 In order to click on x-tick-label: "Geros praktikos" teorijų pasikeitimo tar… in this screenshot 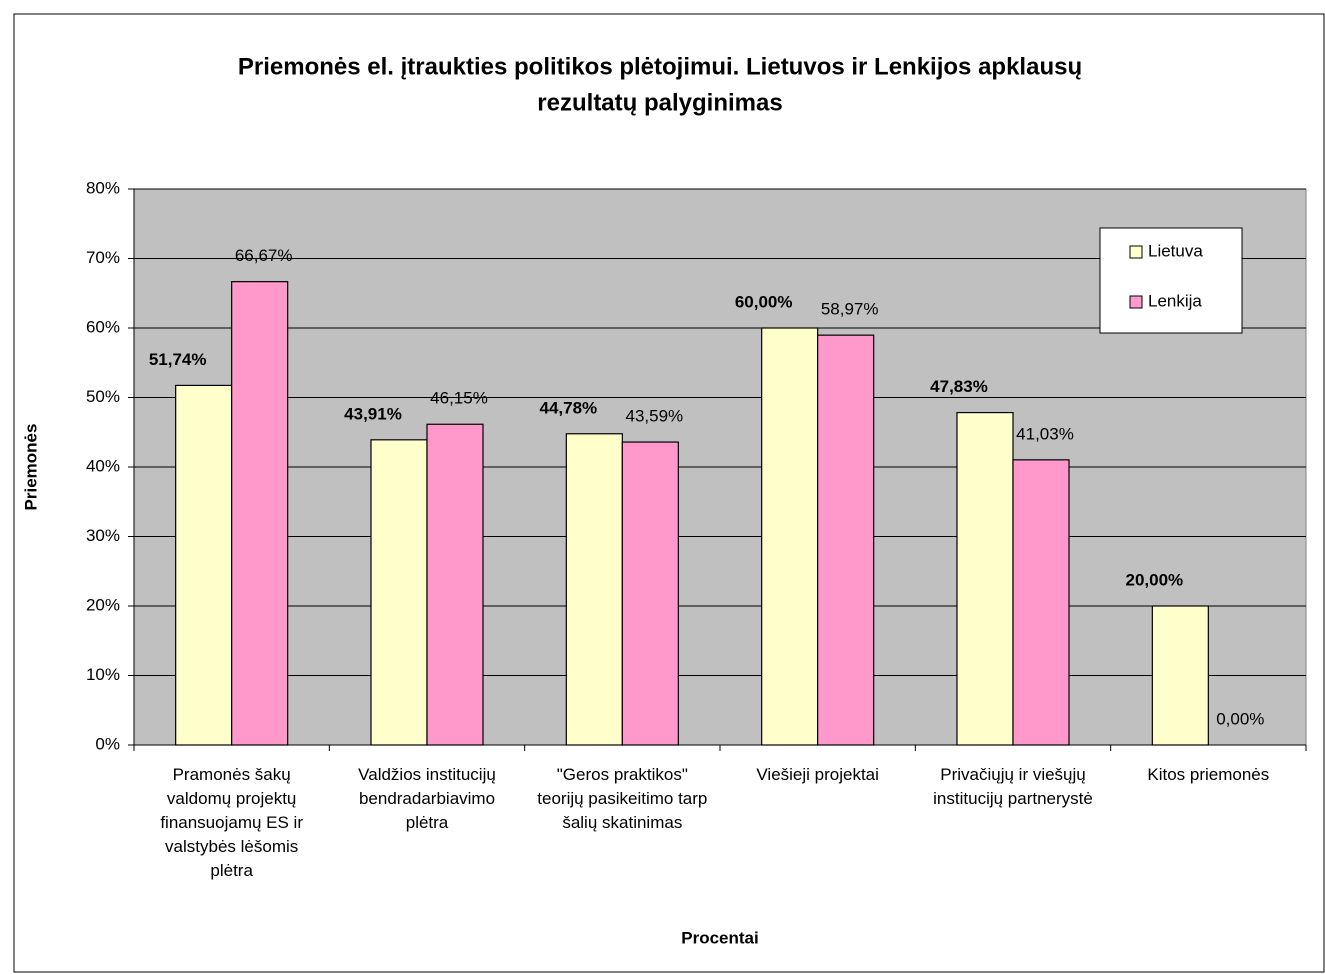, I will do `click(622, 798)`.